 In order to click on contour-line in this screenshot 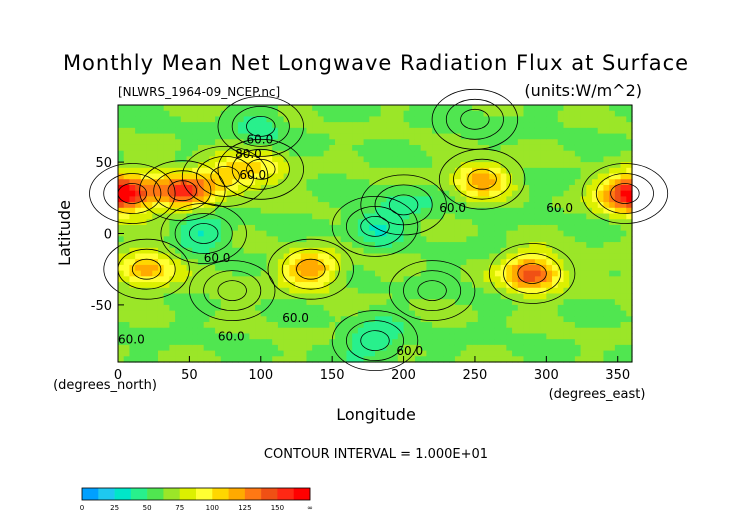, I will do `click(624, 193)`.